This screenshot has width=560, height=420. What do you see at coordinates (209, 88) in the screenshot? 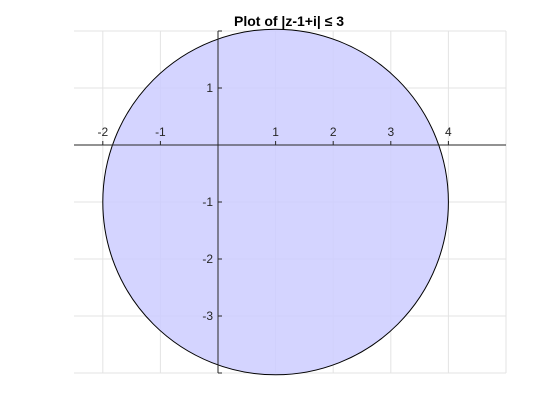
I see `y-tick-label: 1` at bounding box center [209, 88].